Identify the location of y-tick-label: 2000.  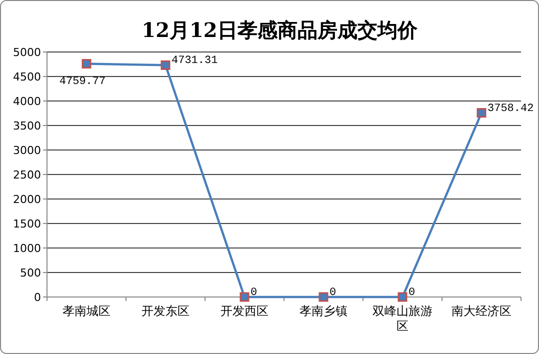
(27, 199).